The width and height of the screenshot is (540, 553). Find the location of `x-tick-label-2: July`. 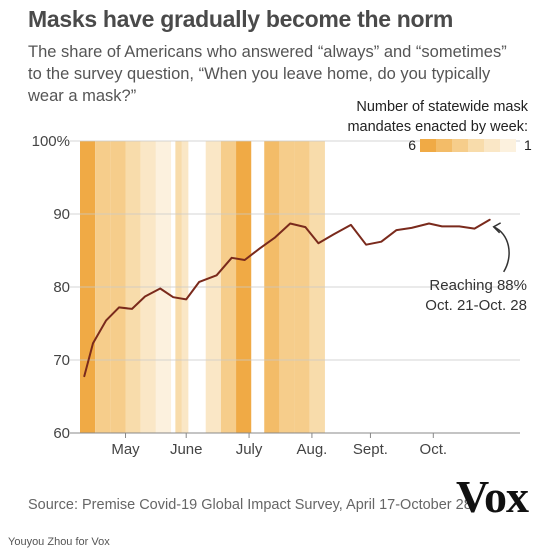

x-tick-label-2: July is located at coordinates (249, 449).